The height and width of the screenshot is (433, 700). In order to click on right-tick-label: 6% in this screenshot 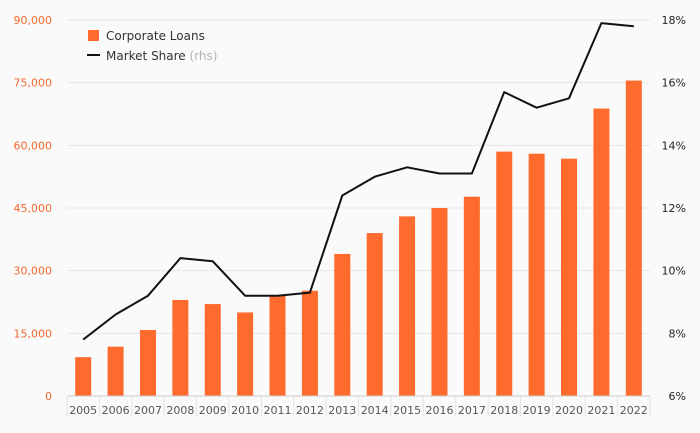, I will do `click(677, 396)`.